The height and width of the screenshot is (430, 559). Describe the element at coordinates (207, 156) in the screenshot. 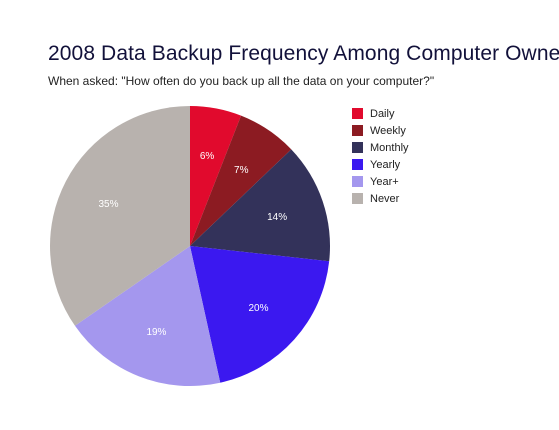

I see `slice-label: 6%` at that location.